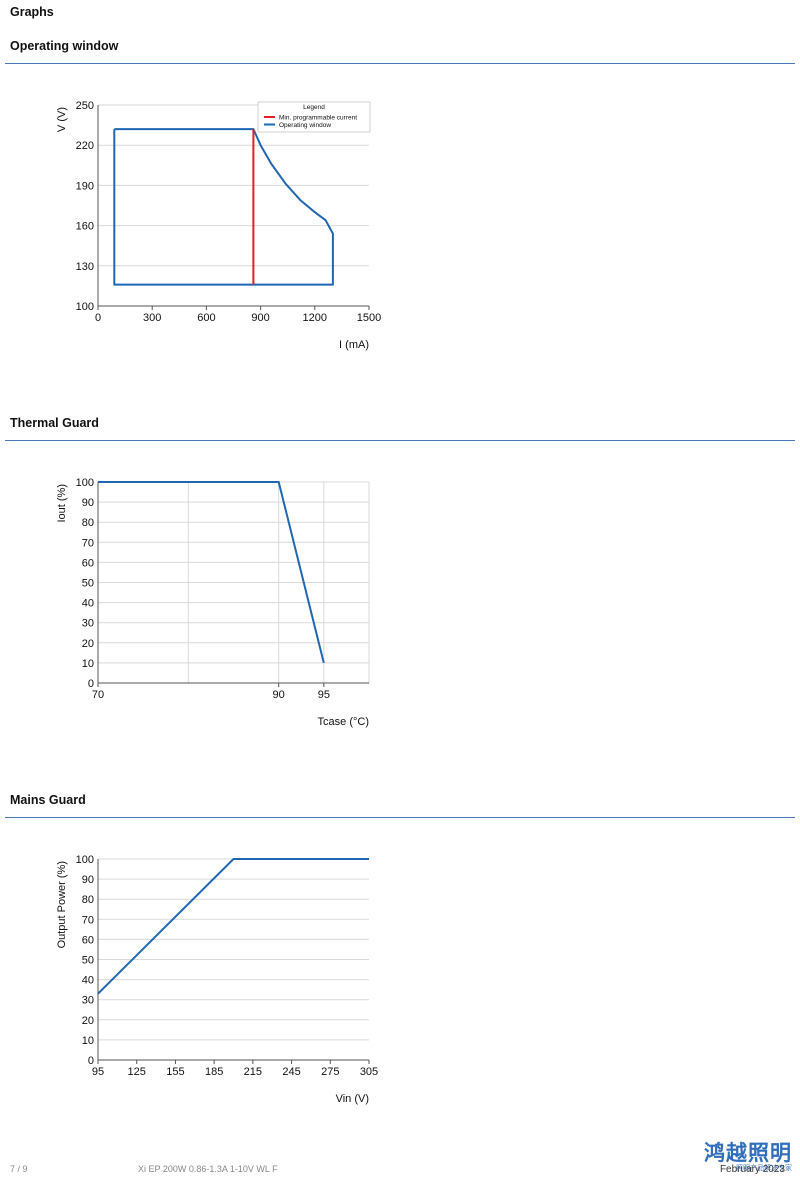  What do you see at coordinates (85, 267) in the screenshot?
I see `y-tick-label: 130` at bounding box center [85, 267].